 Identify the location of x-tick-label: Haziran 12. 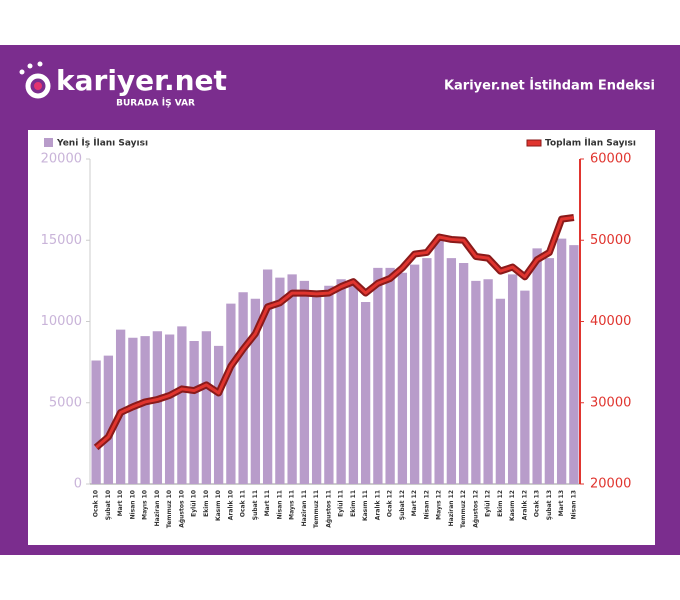
(451, 508).